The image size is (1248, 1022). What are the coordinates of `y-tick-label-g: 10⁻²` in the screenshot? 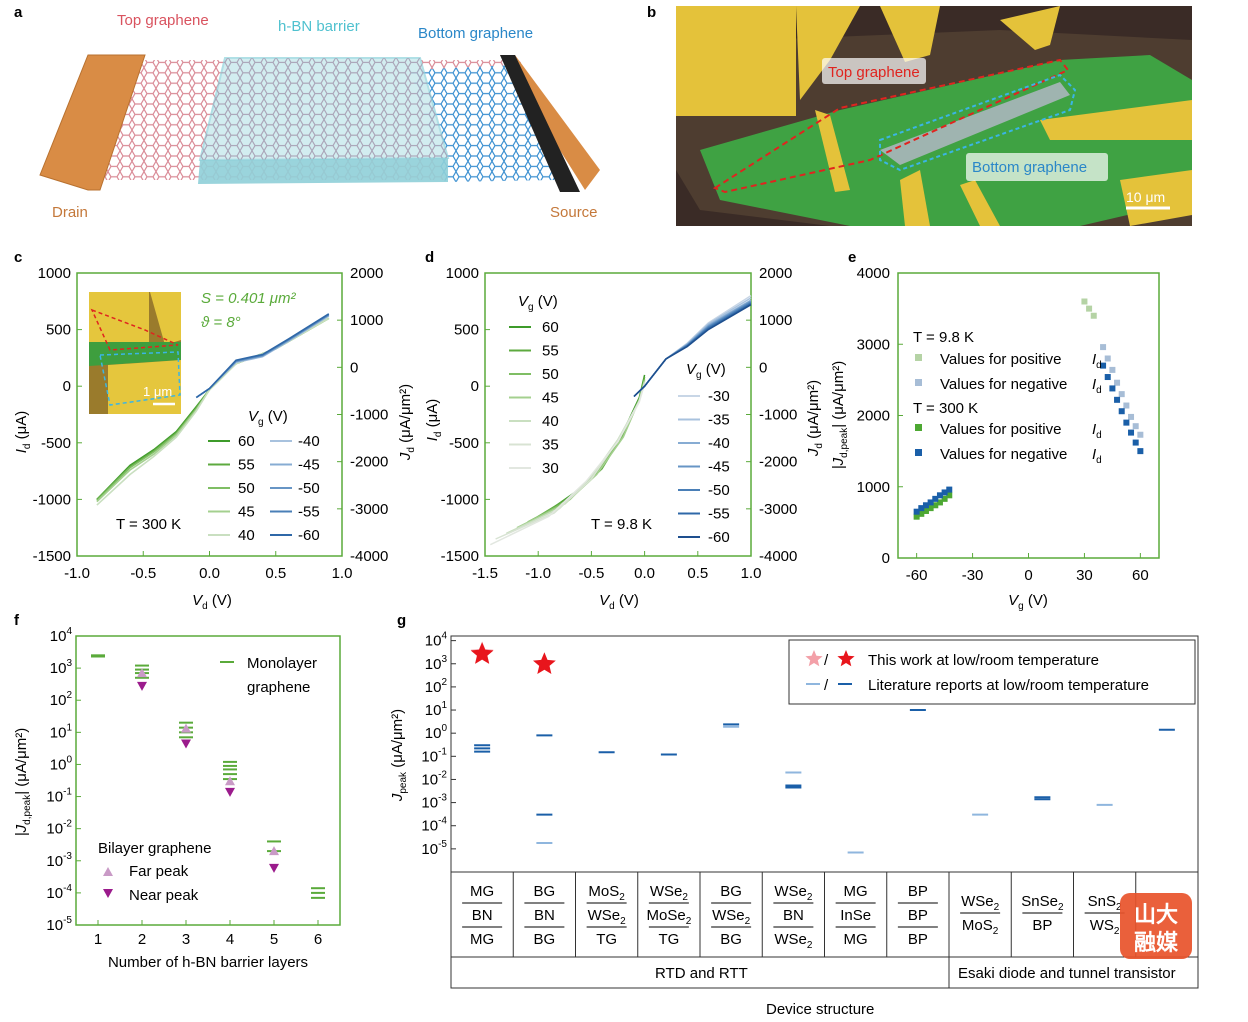 It's located at (434, 778).